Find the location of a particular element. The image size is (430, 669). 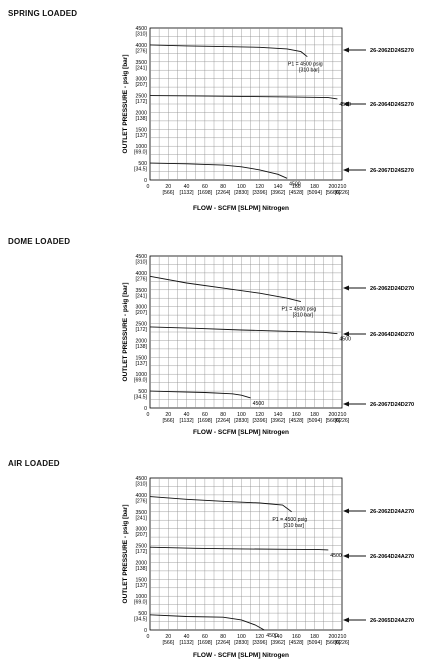

x-tick-label: 210 is located at coordinates (342, 415).